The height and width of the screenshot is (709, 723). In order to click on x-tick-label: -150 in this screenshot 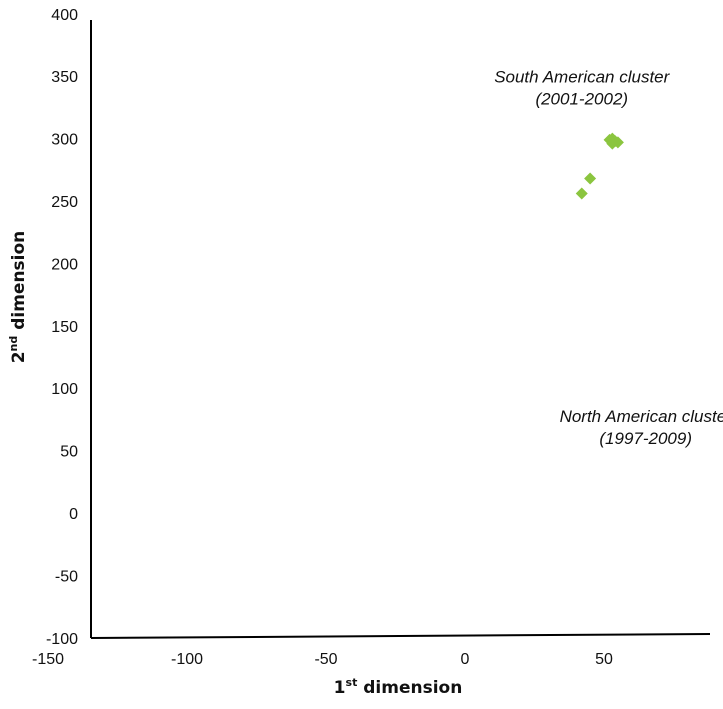, I will do `click(48, 659)`.